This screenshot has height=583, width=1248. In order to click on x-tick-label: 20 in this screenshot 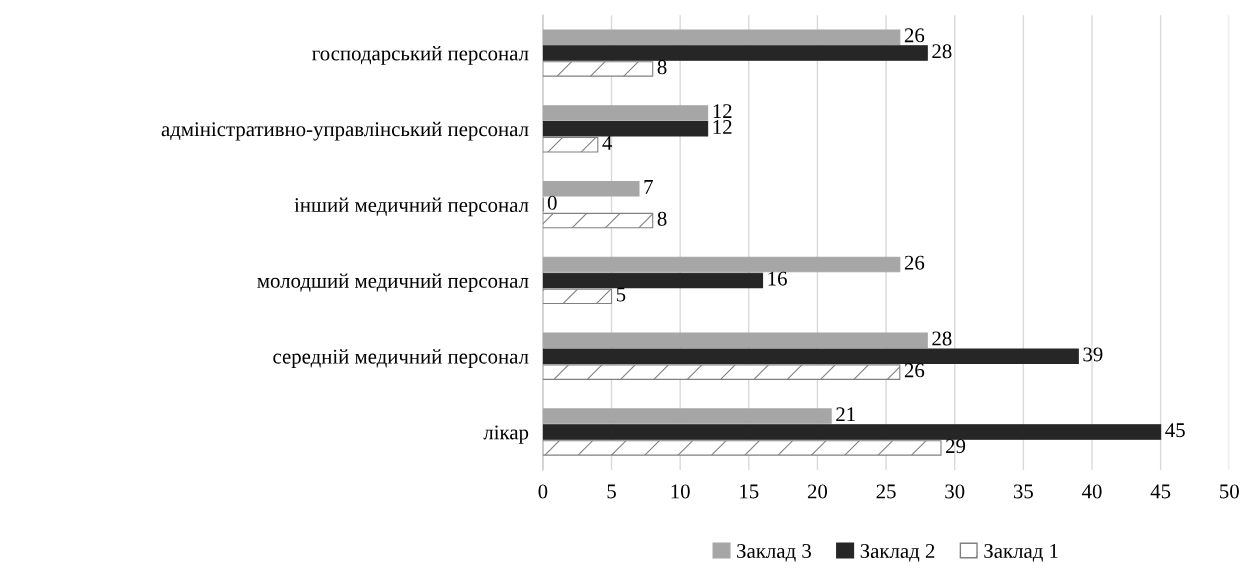, I will do `click(817, 491)`.